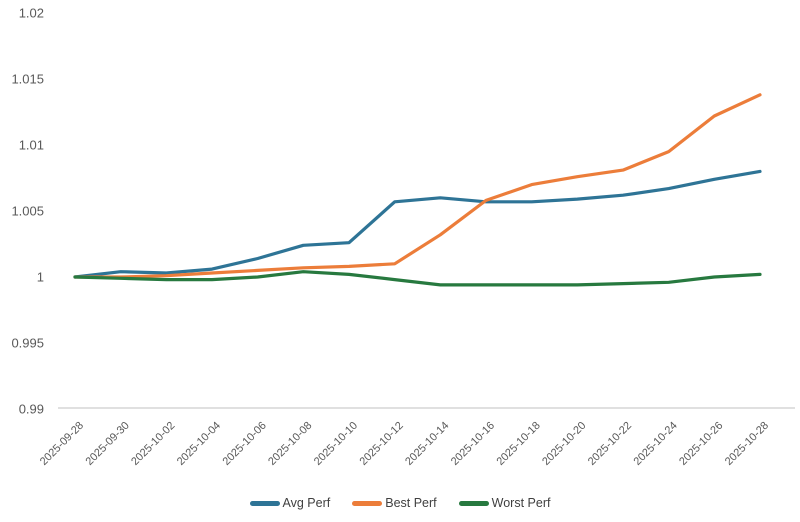 The height and width of the screenshot is (522, 800). Describe the element at coordinates (40, 277) in the screenshot. I see `y-axis-tick-label: 1` at that location.